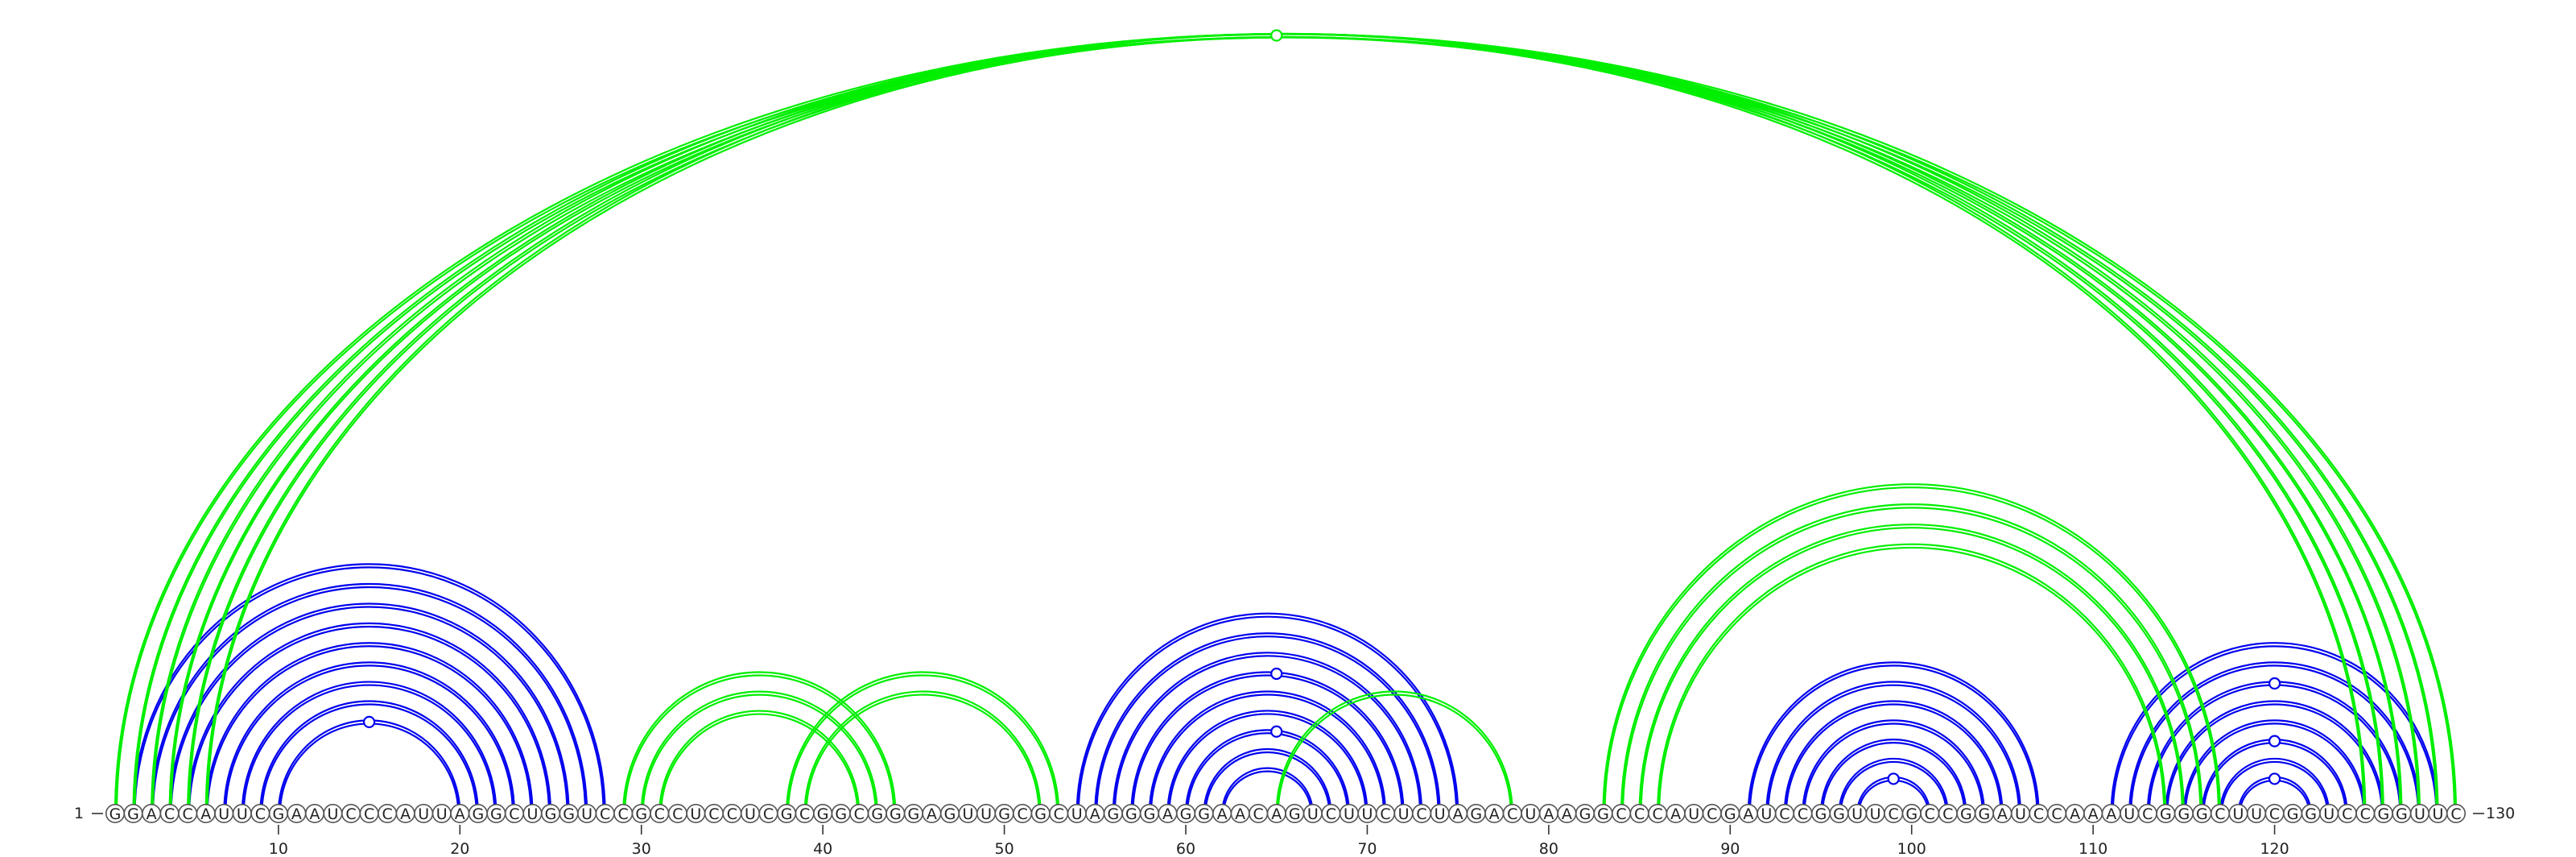 Image resolution: width=2576 pixels, height=857 pixels. What do you see at coordinates (79, 813) in the screenshot?
I see `sequence-start-label: 1` at bounding box center [79, 813].